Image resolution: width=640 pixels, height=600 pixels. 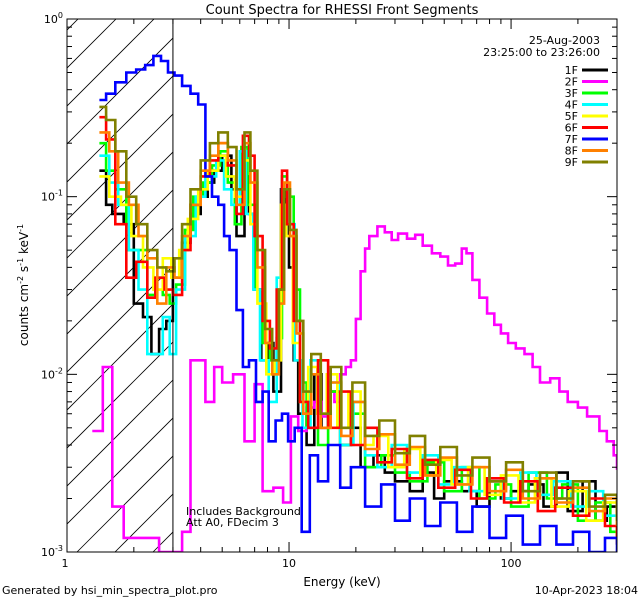 I want to click on legend-label-4f: 4F, so click(x=571, y=105).